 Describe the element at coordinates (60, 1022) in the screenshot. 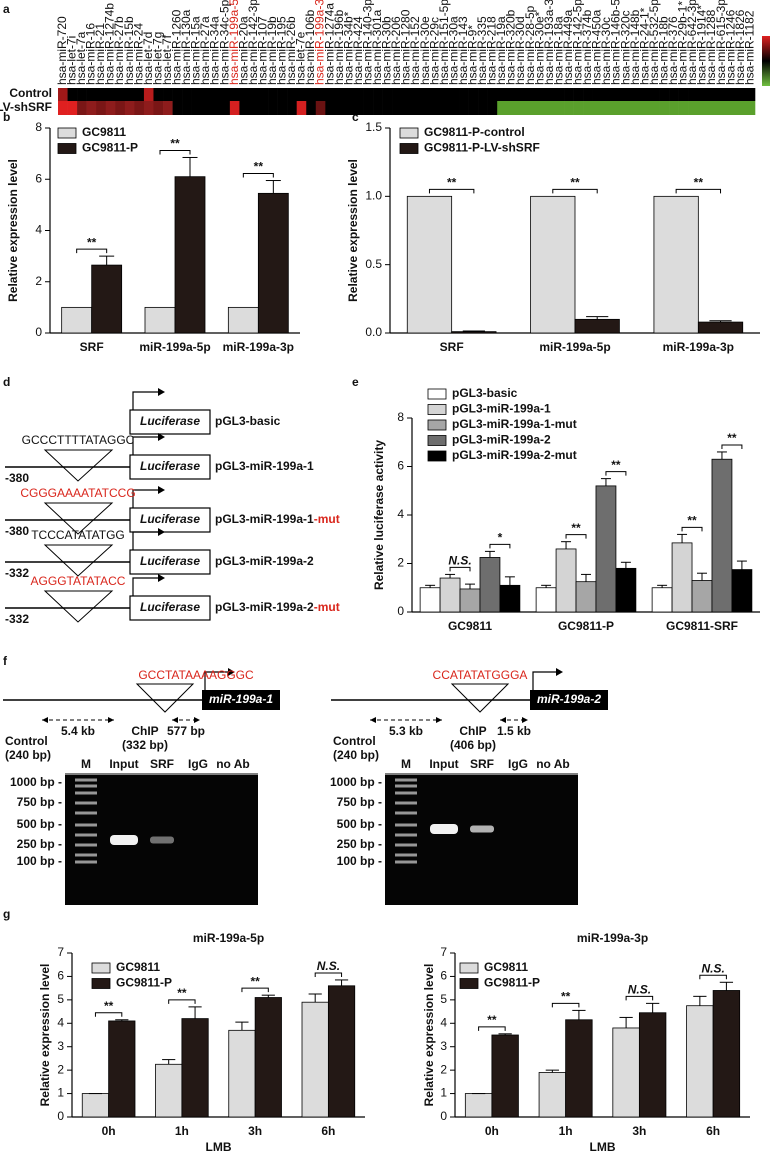

I see `y-tick-label: 4` at that location.